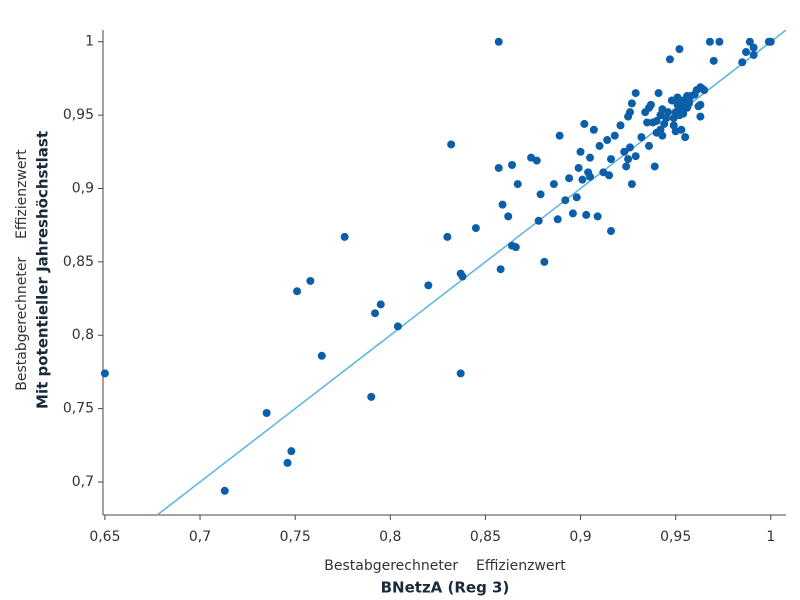  What do you see at coordinates (295, 537) in the screenshot?
I see `x-tick-label: 0,75` at bounding box center [295, 537].